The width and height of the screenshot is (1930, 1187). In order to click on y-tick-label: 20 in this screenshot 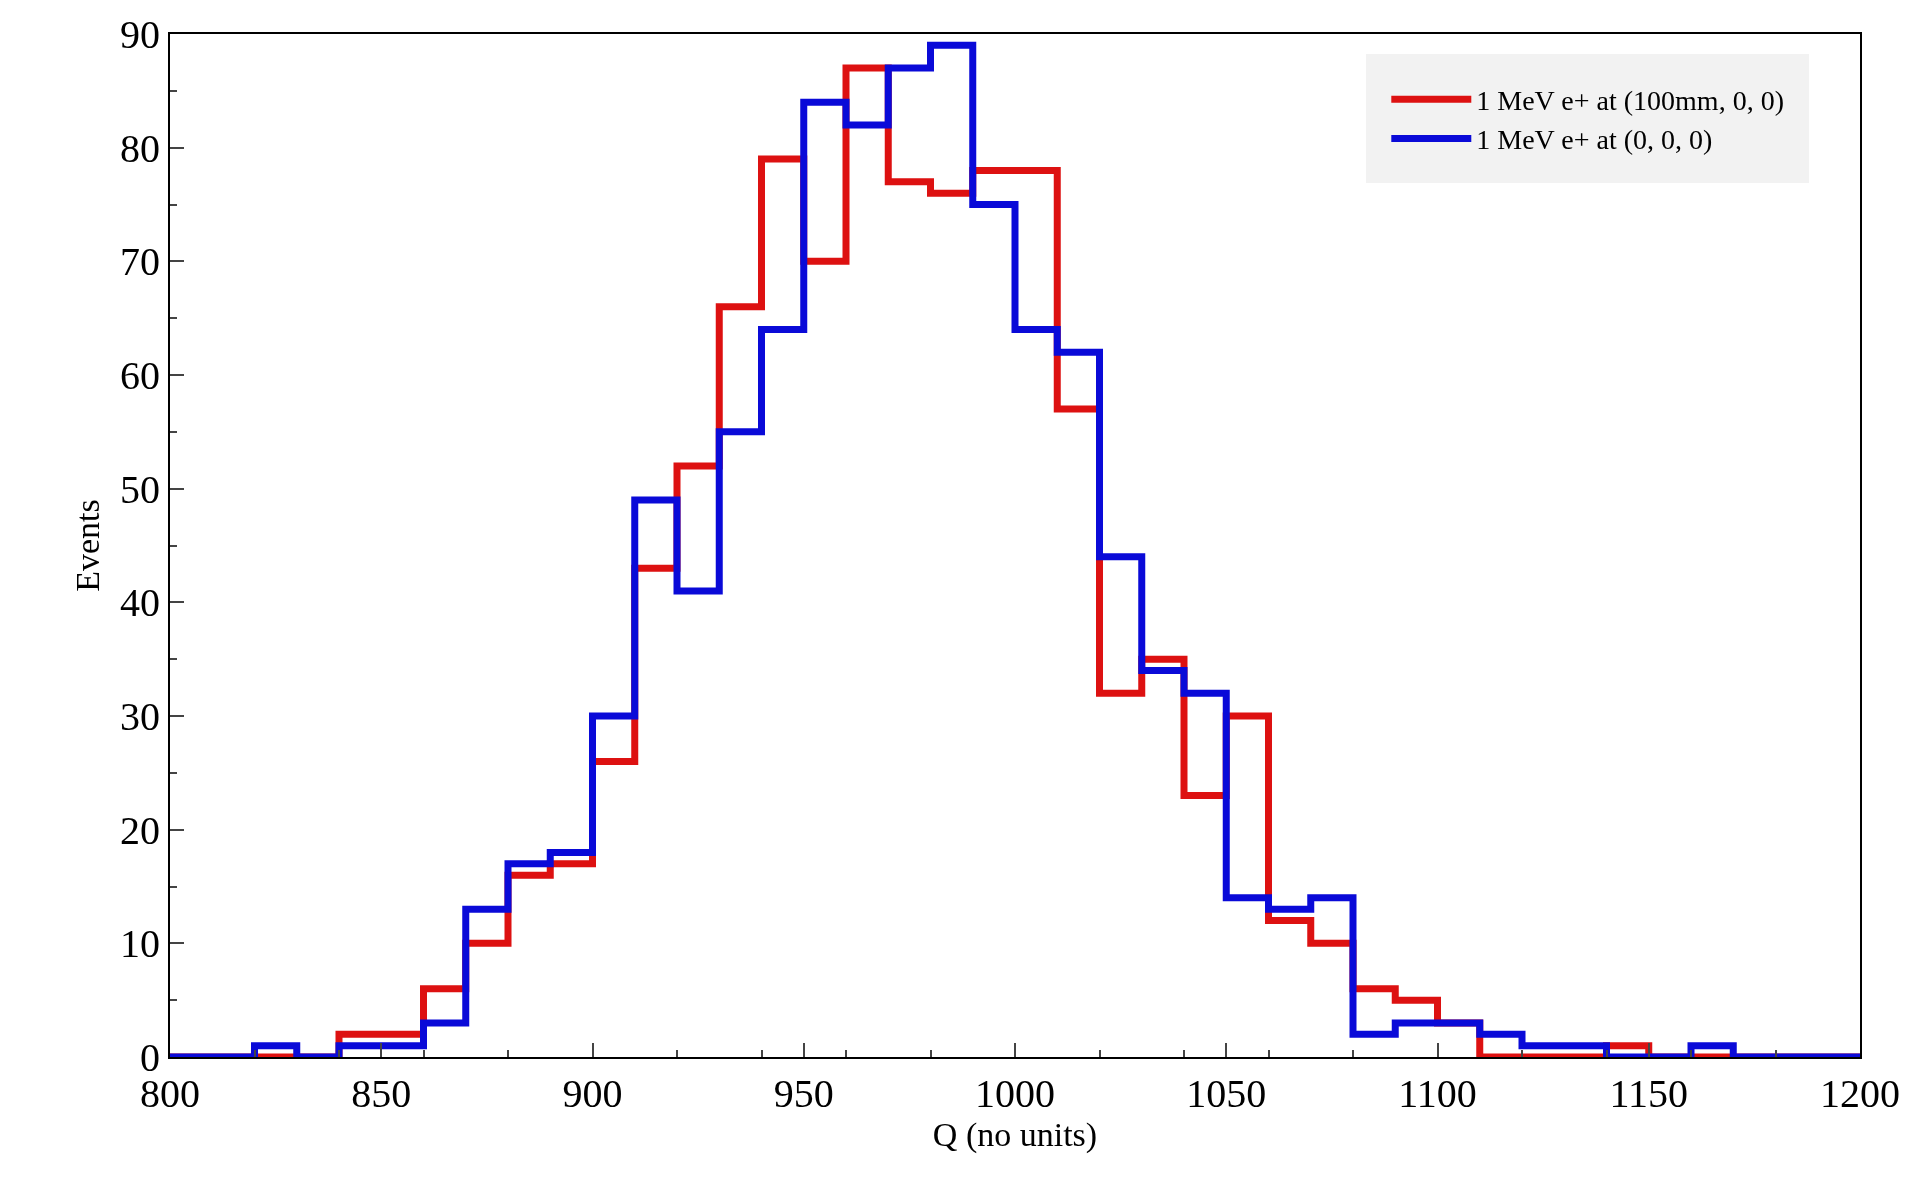, I will do `click(140, 830)`.